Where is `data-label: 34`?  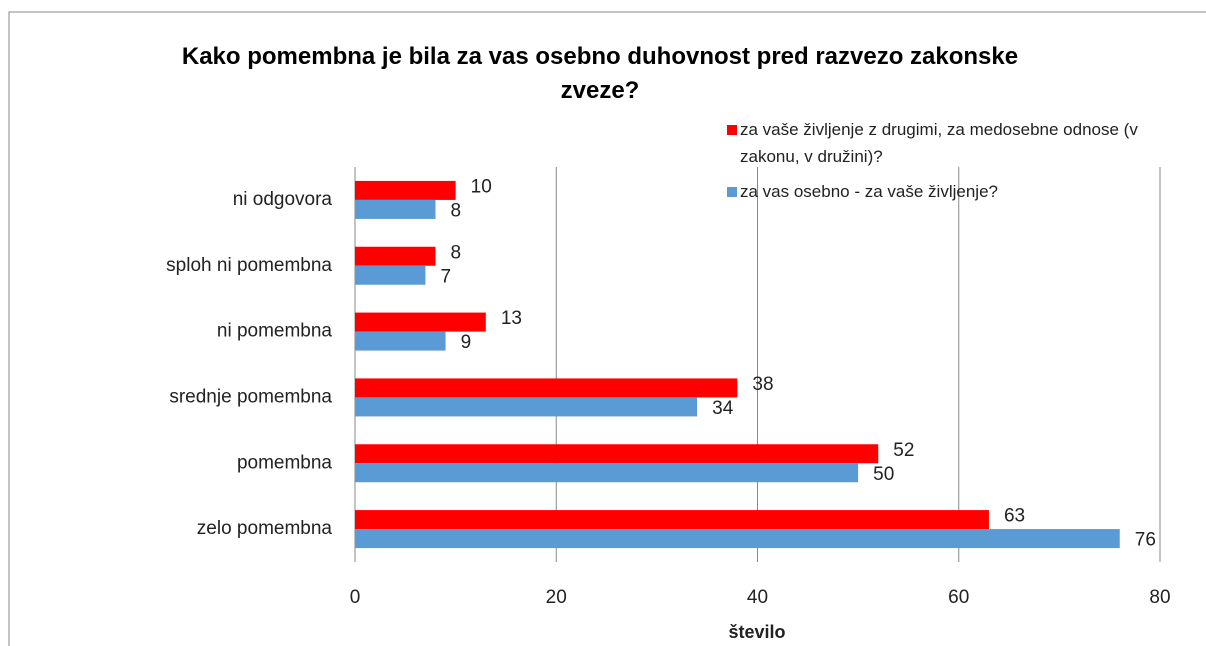 data-label: 34 is located at coordinates (723, 408).